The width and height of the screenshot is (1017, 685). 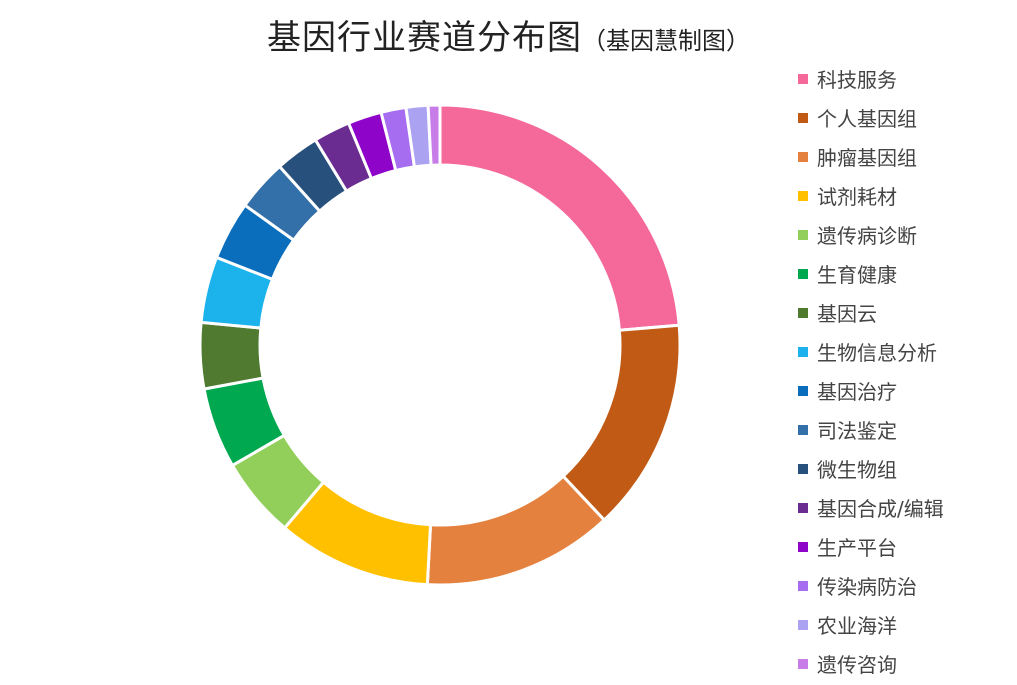 I want to click on legend-item-13: 生产平台, so click(x=905, y=546).